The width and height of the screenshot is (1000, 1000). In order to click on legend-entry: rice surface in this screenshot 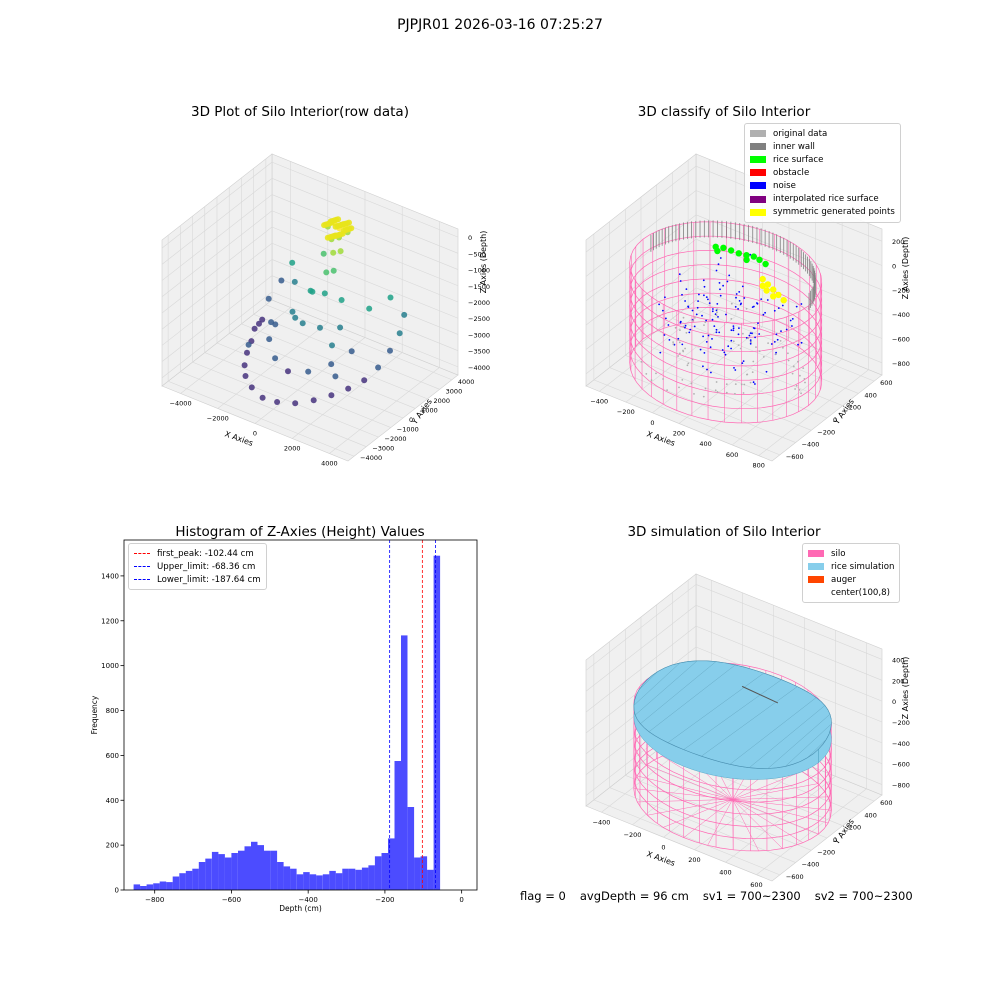, I will do `click(822, 159)`.